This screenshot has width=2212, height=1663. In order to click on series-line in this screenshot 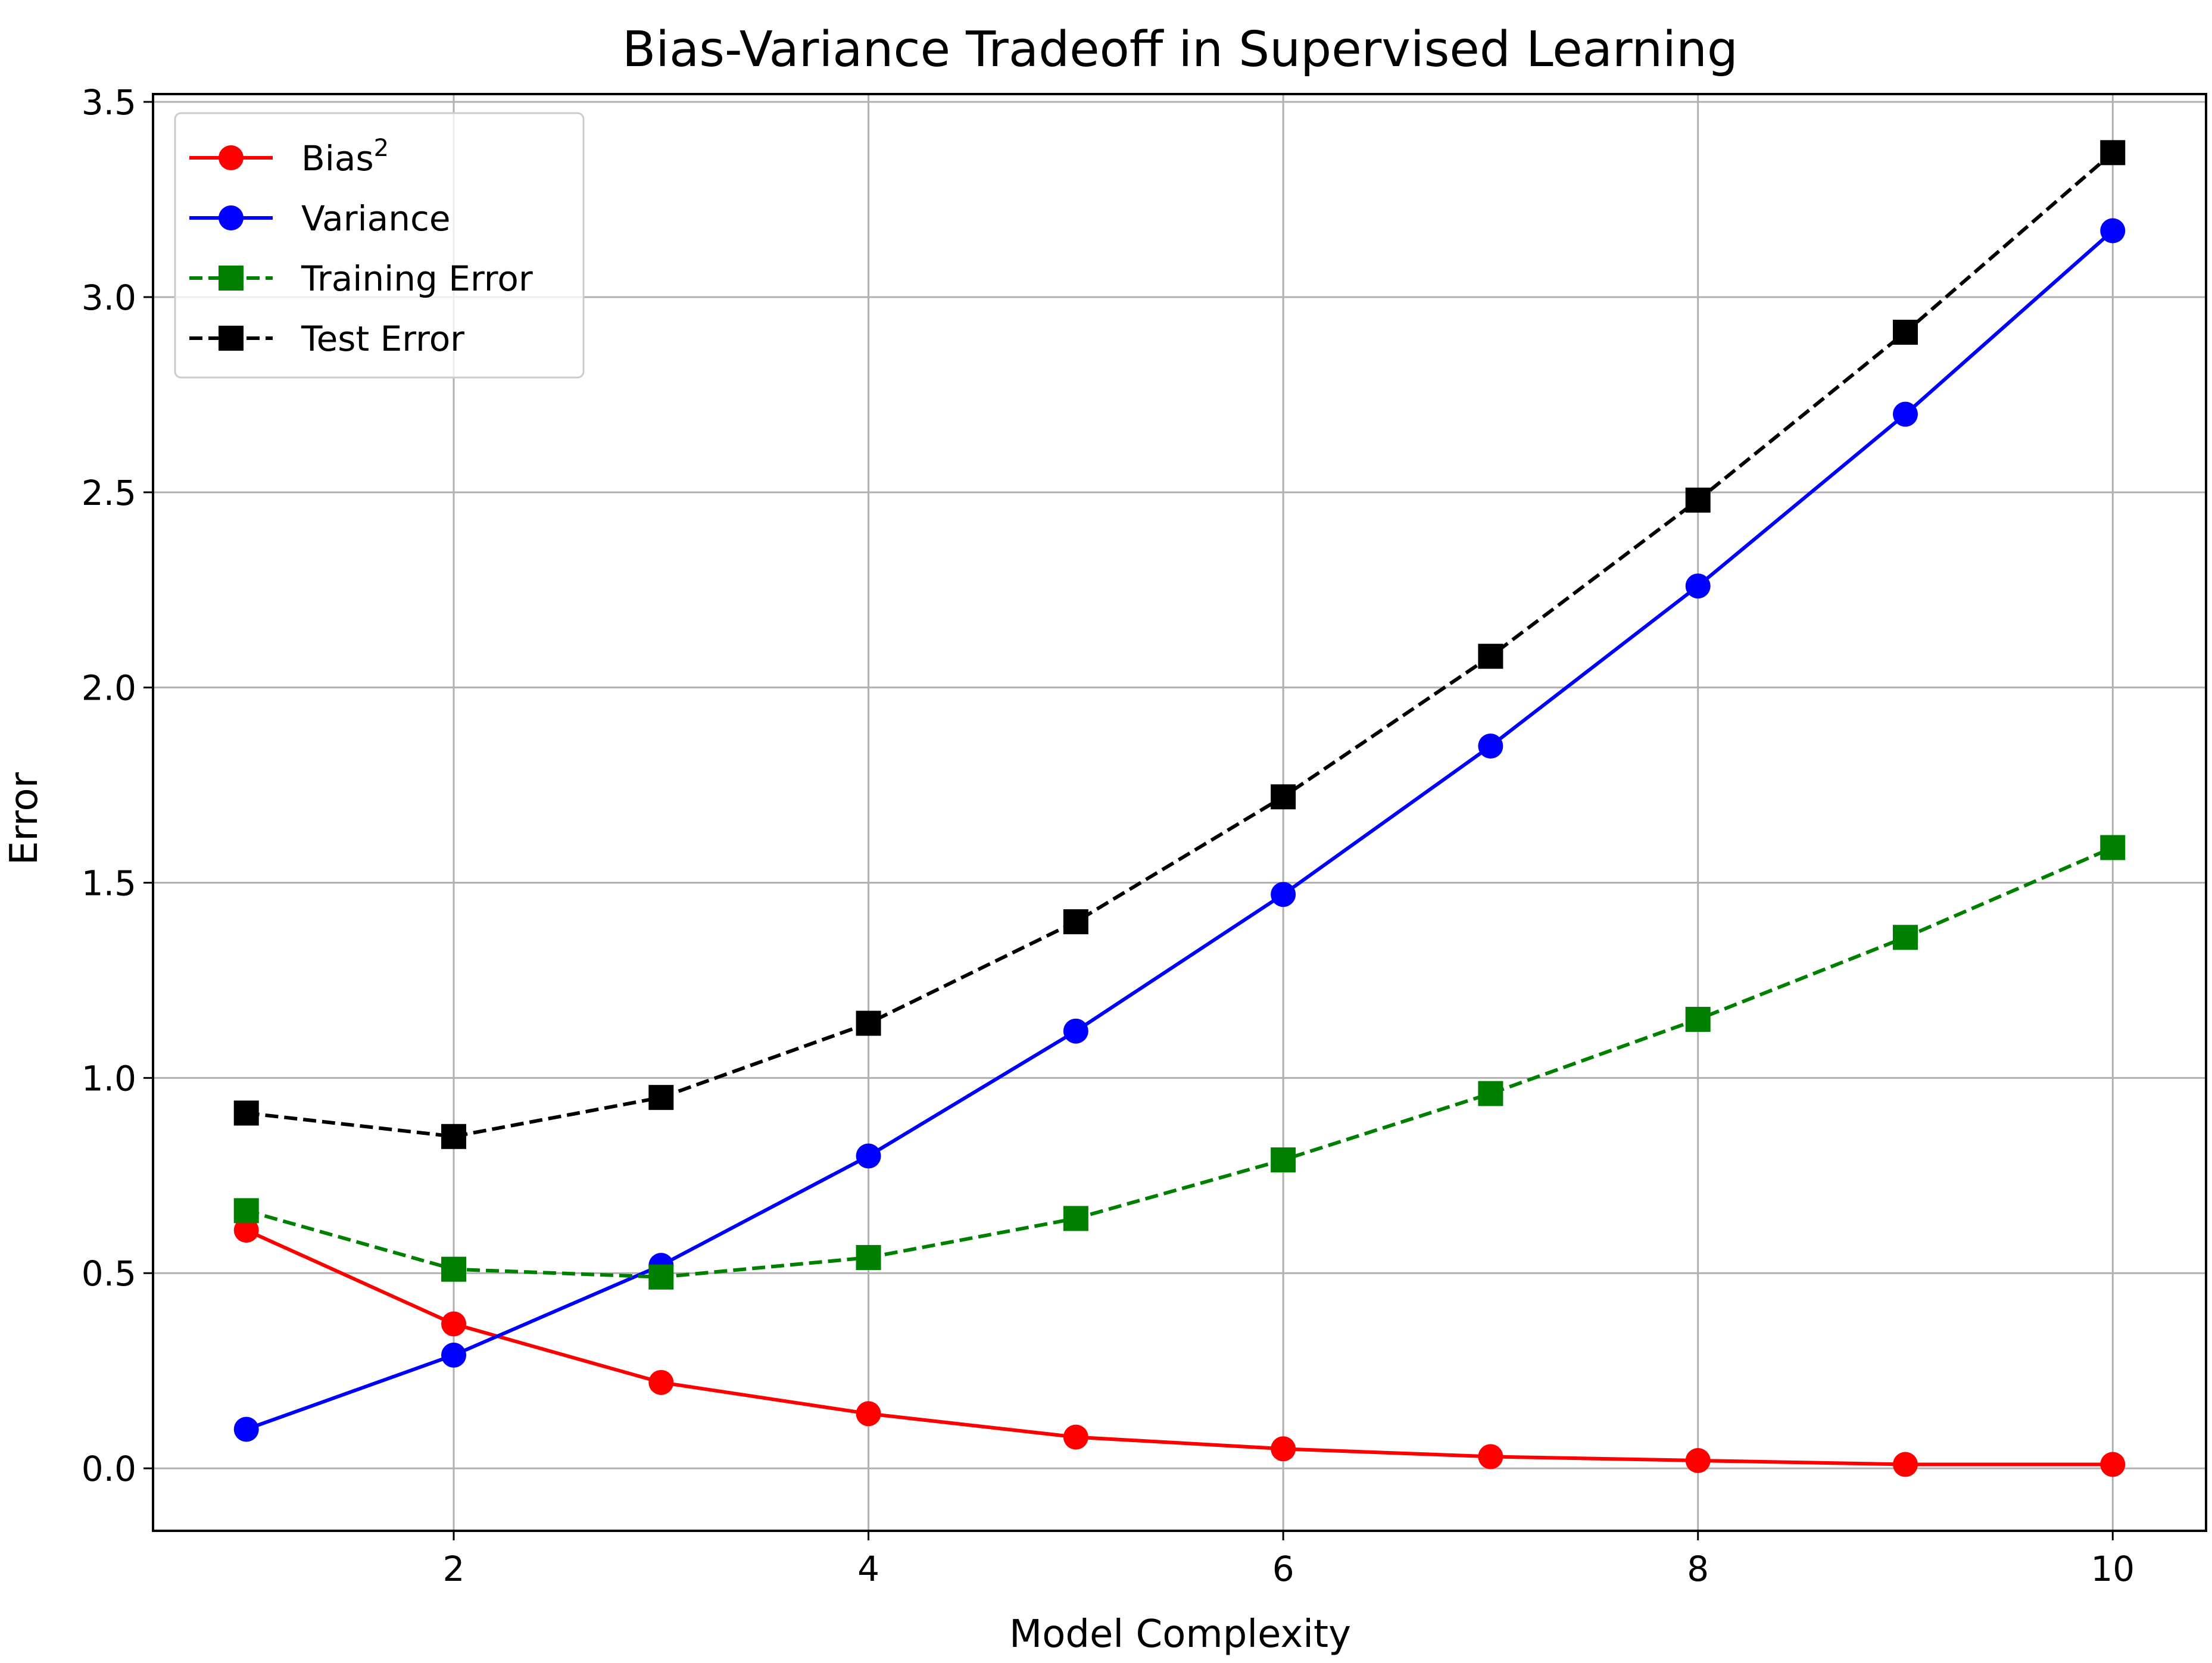, I will do `click(1179, 1348)`.